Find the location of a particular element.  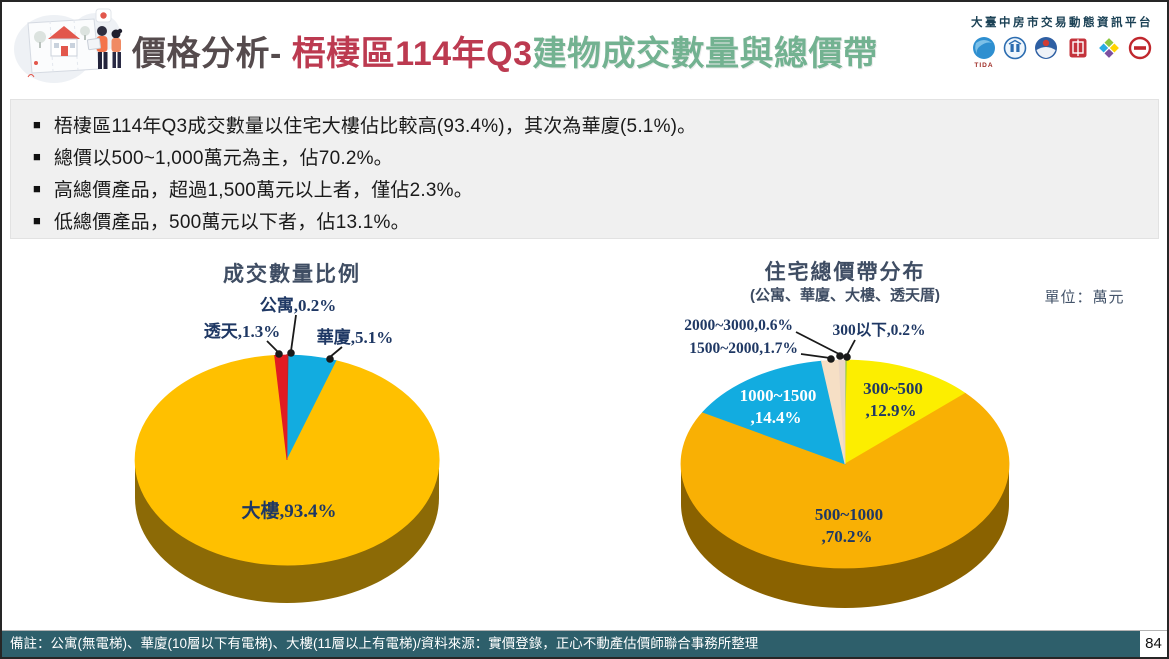

pie-slice-1000~1500 is located at coordinates (774, 412).